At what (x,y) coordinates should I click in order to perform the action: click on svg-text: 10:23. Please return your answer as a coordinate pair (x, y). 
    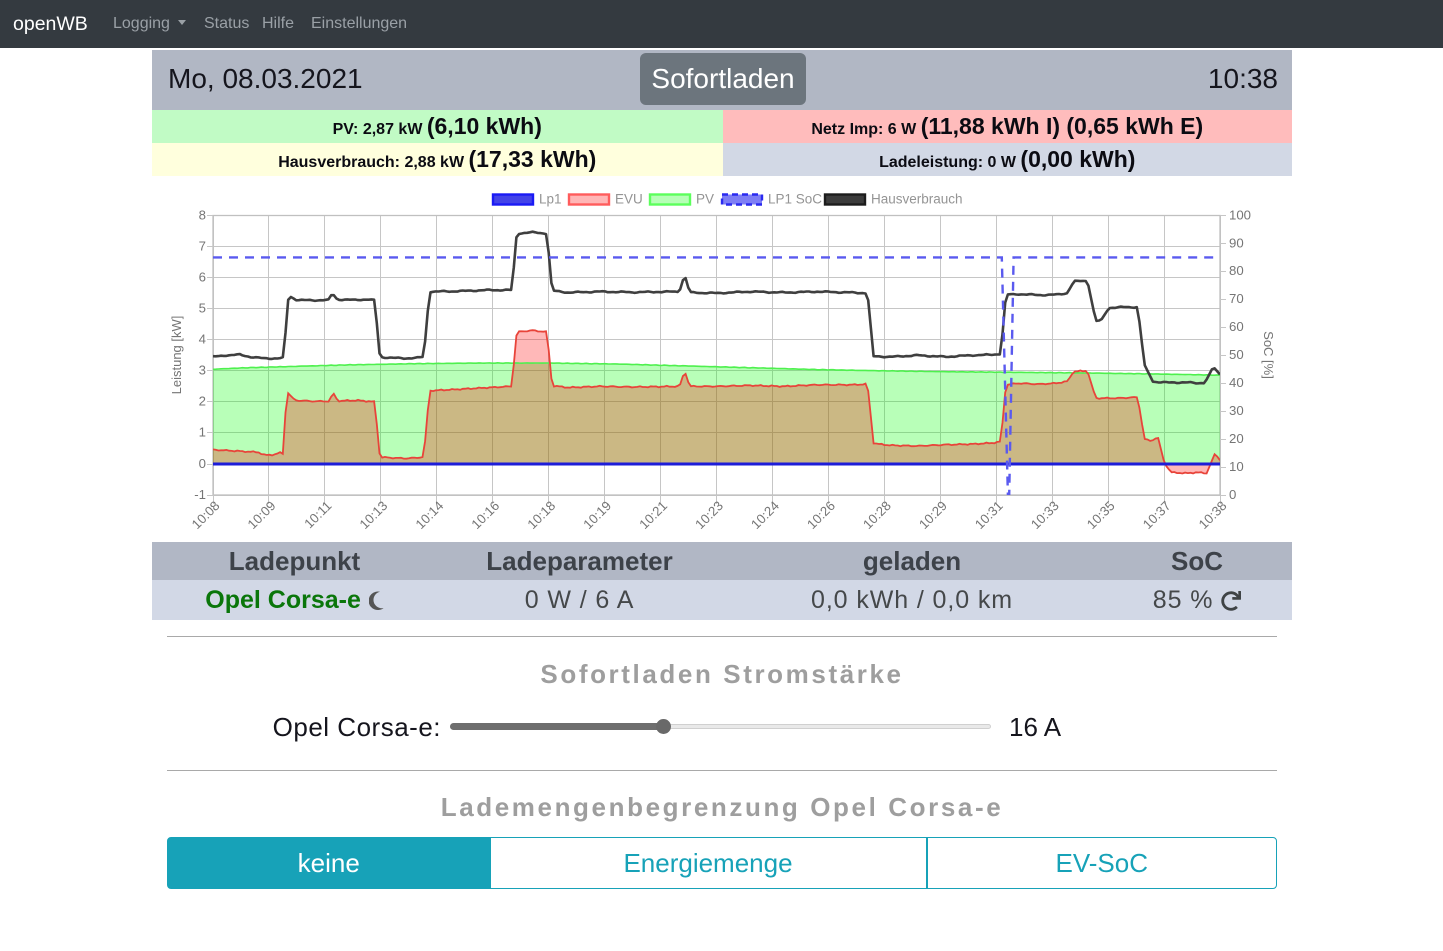
    Looking at the image, I should click on (709, 515).